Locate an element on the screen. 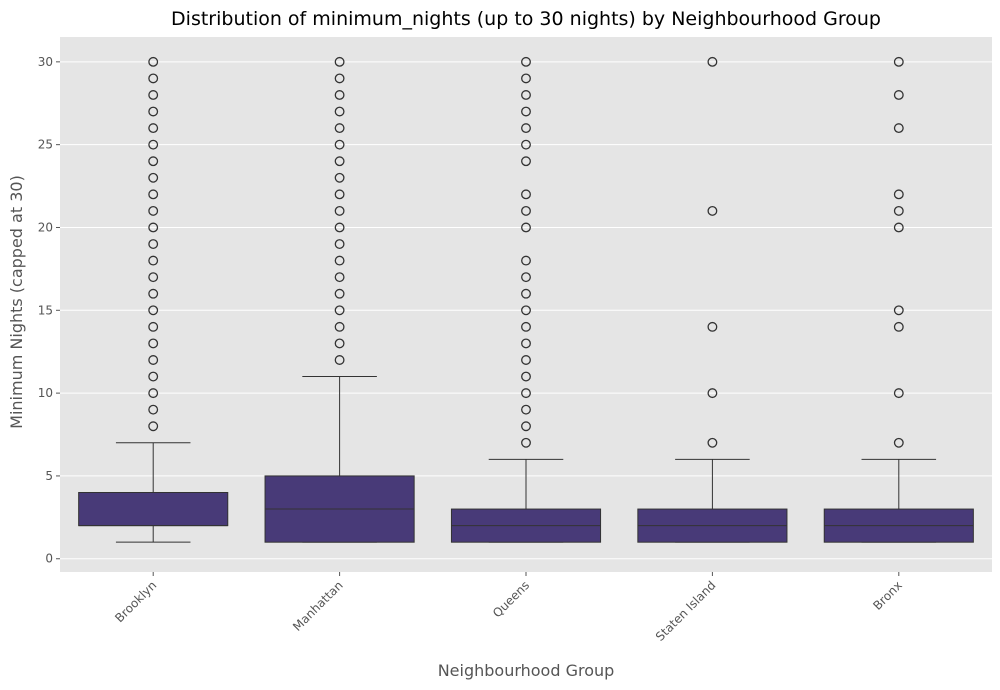 The image size is (1000, 690). y-axis-title: Minimum Nights (capped at 30) is located at coordinates (16, 302).